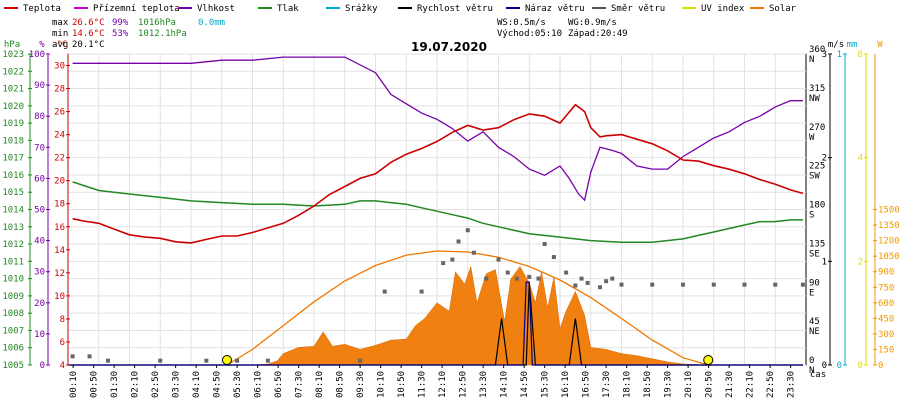 The height and width of the screenshot is (400, 900). Describe the element at coordinates (824, 159) in the screenshot. I see `axis-wind-tick-label: 2` at that location.